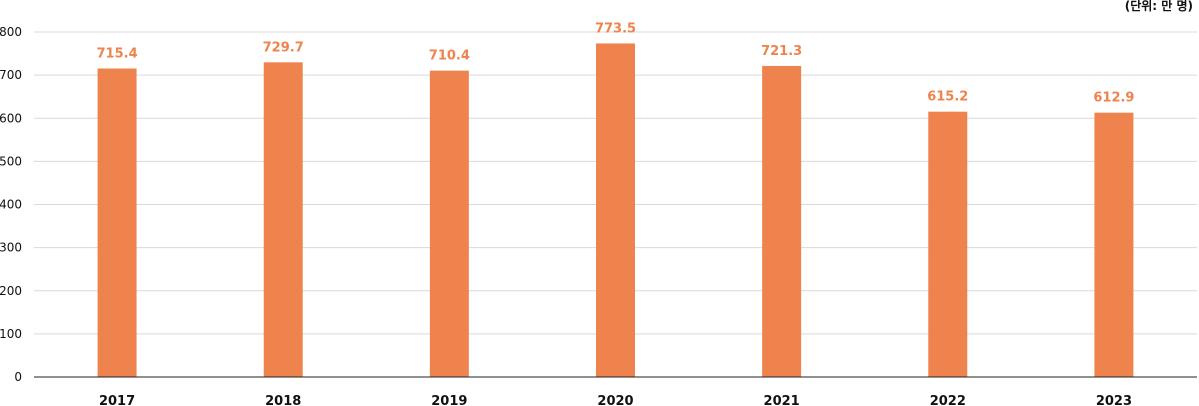 The image size is (1199, 406). I want to click on y-tick-label: 800, so click(11, 32).